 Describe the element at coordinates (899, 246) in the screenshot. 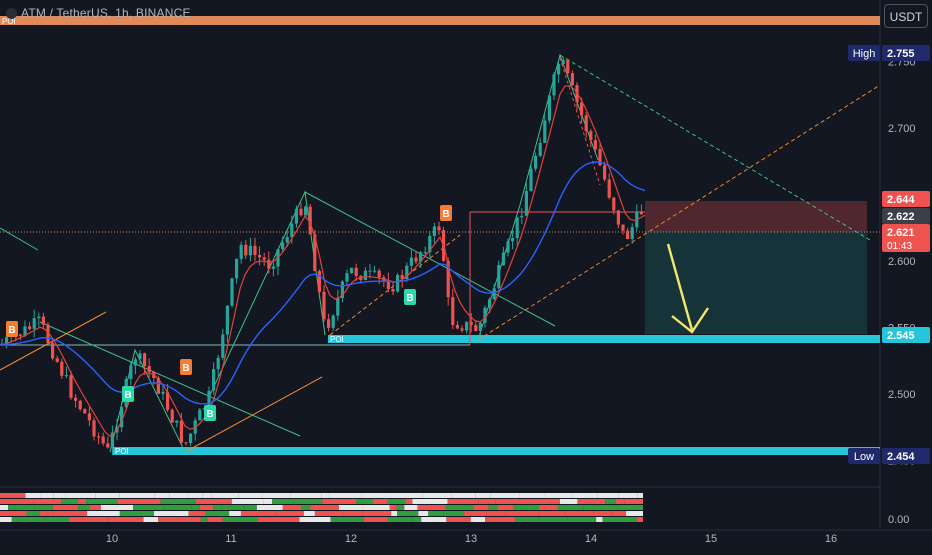

I see `price-countdown: 01:43` at that location.